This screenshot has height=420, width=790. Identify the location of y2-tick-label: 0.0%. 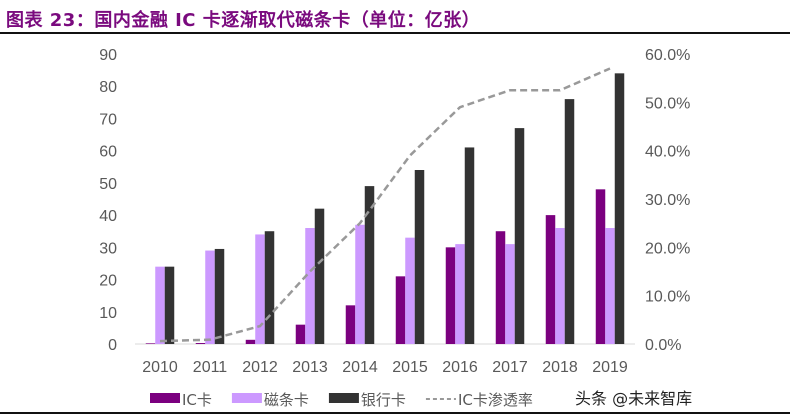
(663, 345).